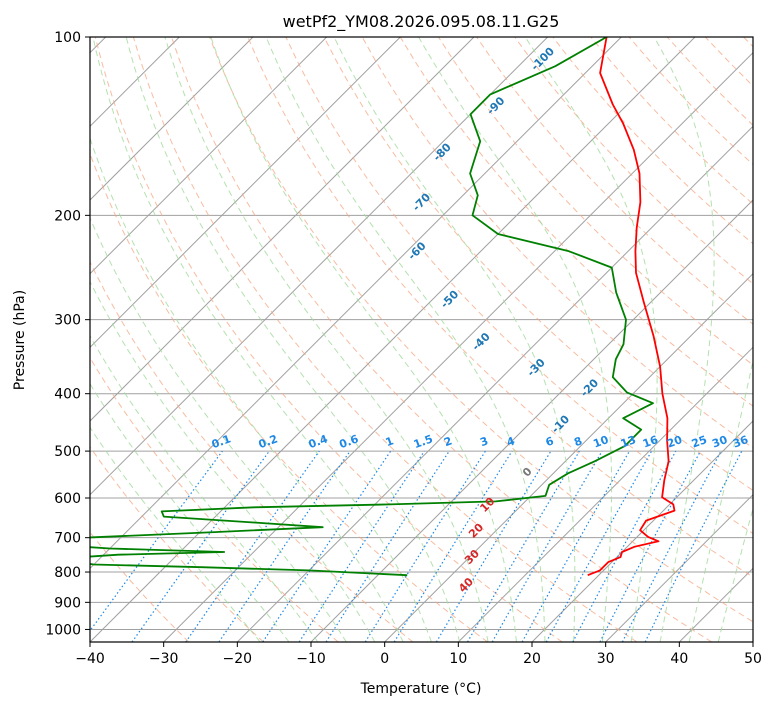 The height and width of the screenshot is (708, 775). What do you see at coordinates (311, 659) in the screenshot?
I see `x-tick-label: −10` at bounding box center [311, 659].